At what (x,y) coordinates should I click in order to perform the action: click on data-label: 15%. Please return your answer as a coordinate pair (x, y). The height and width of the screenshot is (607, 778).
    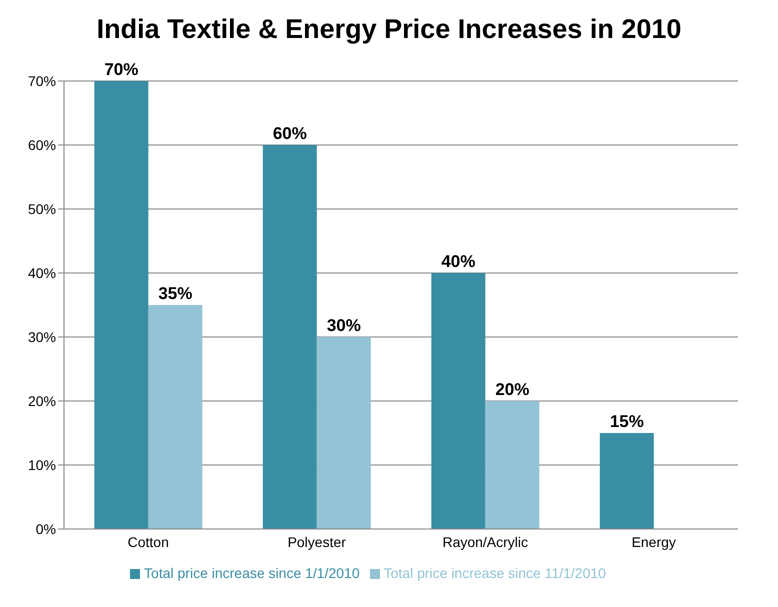
    Looking at the image, I should click on (627, 421).